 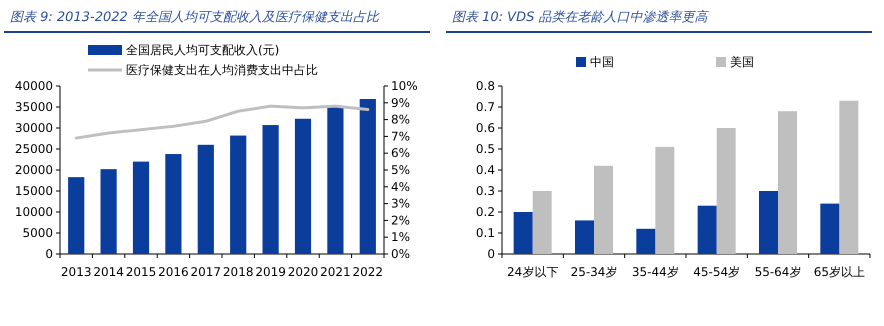 I want to click on y-tick-label: 5000, so click(x=37, y=233).